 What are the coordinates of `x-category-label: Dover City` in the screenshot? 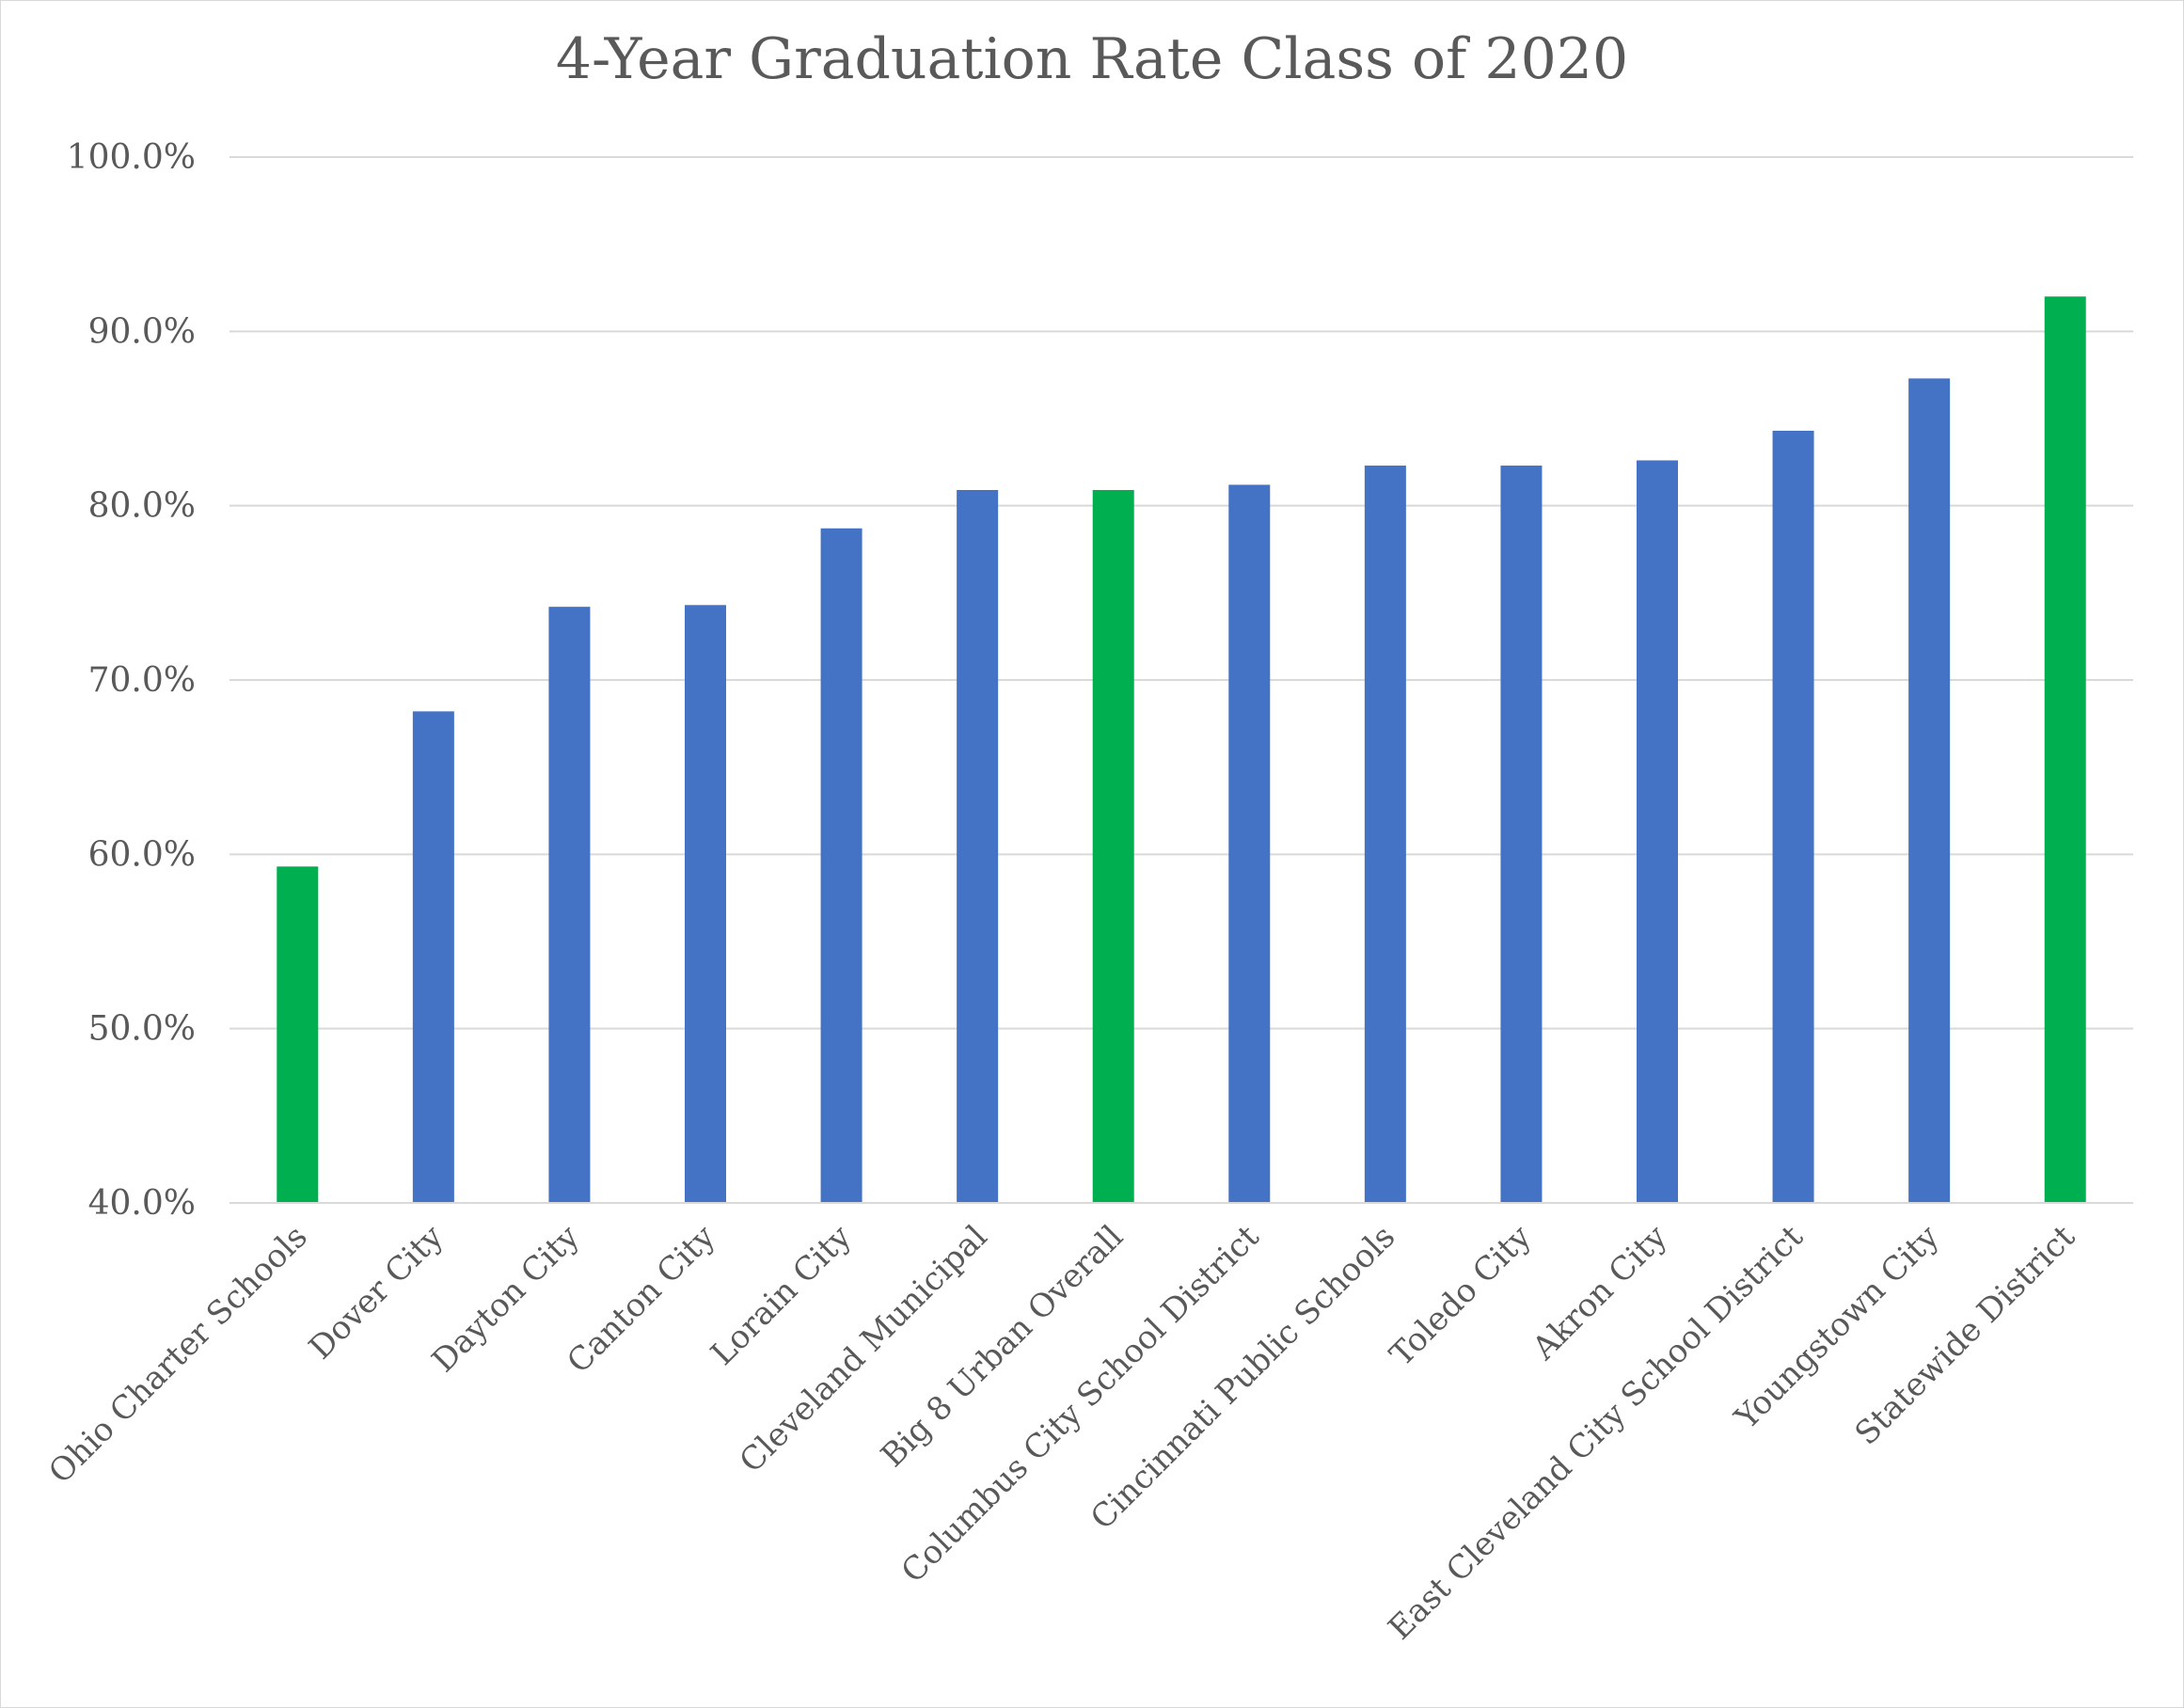 It's located at (376, 1293).